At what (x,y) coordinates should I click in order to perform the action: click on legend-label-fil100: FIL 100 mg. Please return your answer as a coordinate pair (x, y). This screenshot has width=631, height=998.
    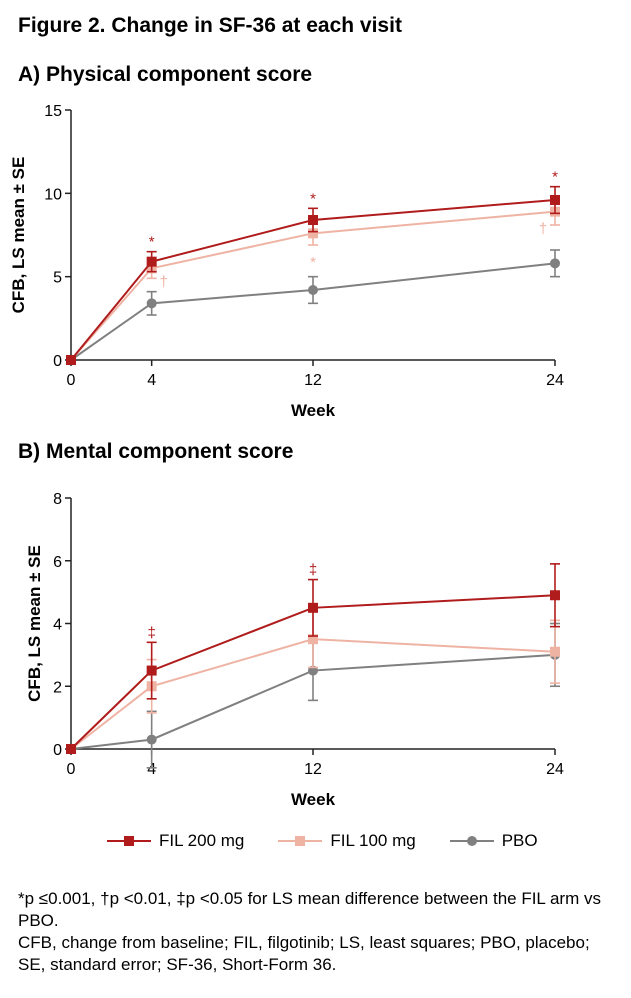
    Looking at the image, I should click on (373, 840).